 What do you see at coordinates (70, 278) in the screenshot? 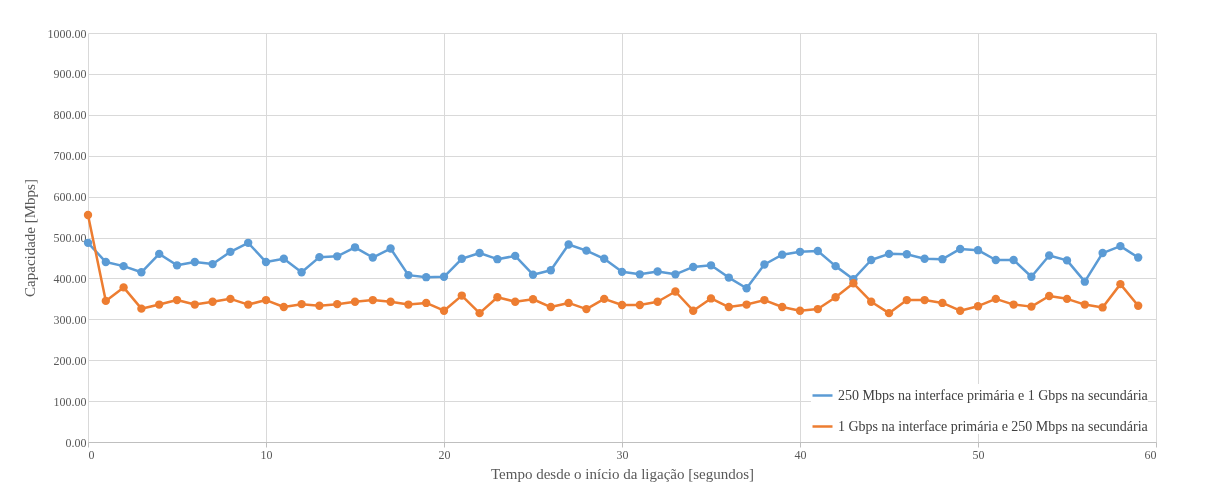
I see `y-tick-label: 400.00` at bounding box center [70, 278].